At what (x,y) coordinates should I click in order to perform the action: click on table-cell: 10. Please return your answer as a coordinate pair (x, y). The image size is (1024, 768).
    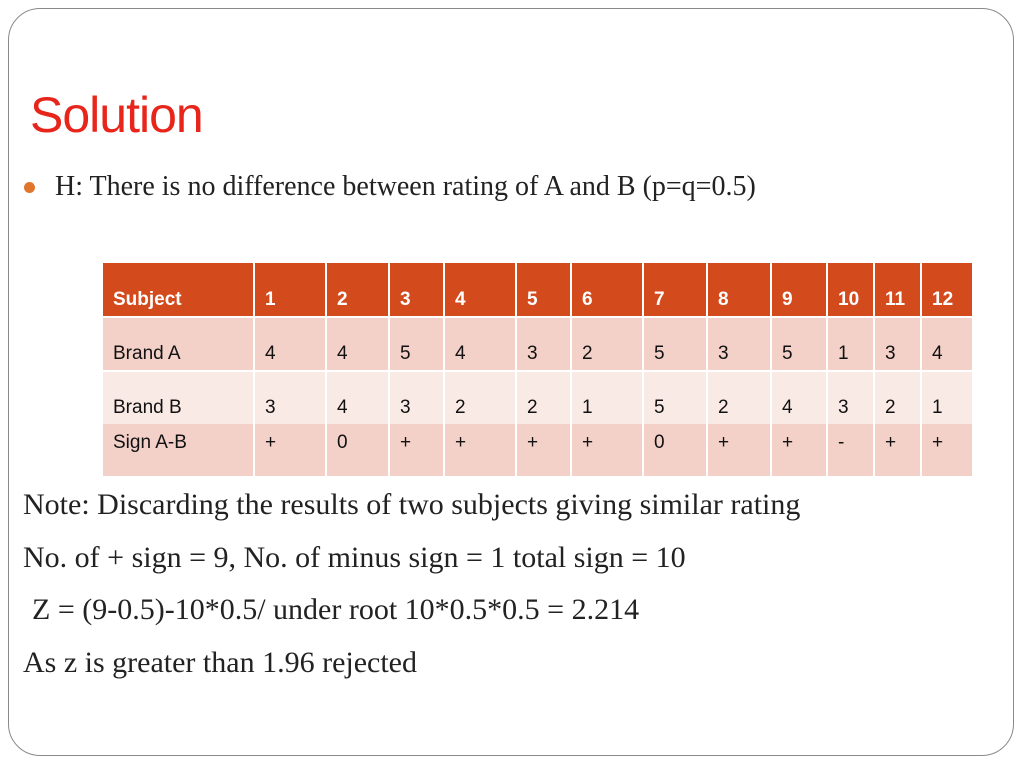
    Looking at the image, I should click on (850, 289).